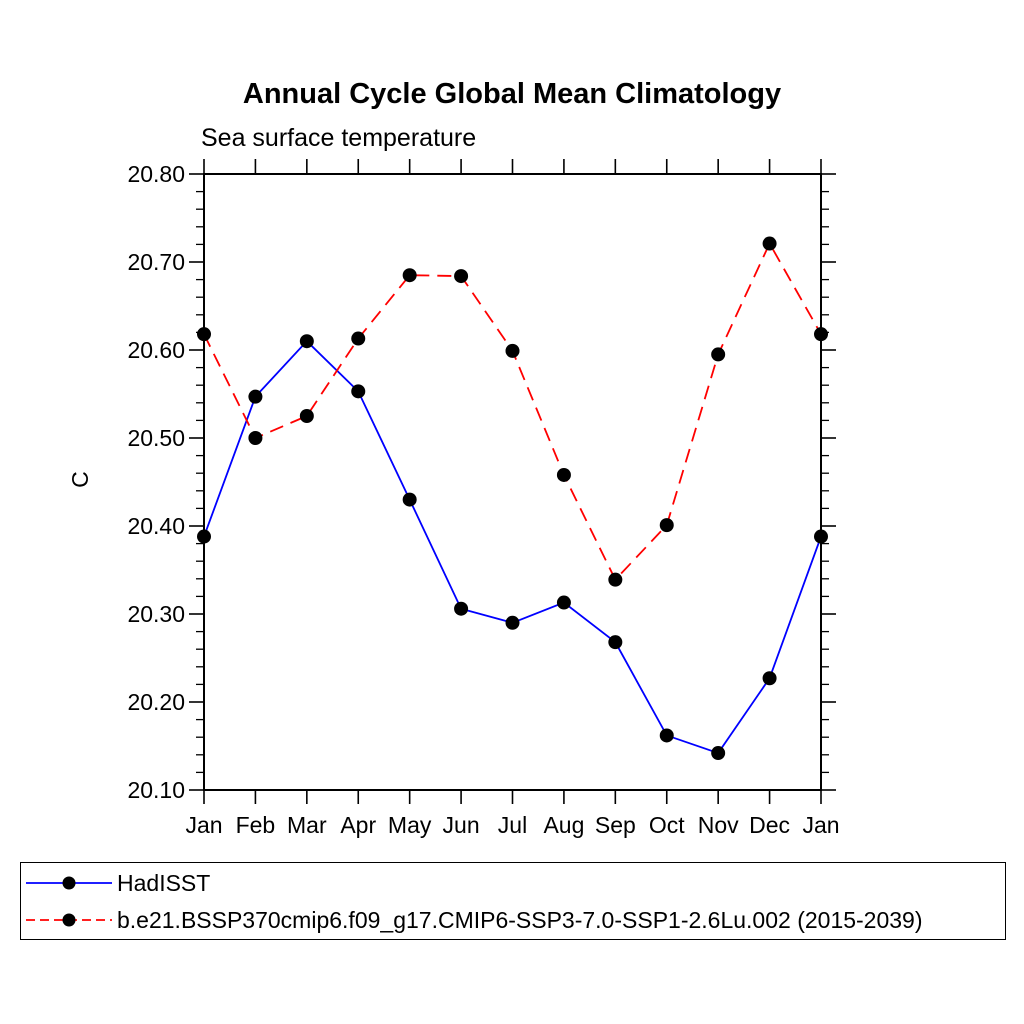 This screenshot has height=1024, width=1024. I want to click on y-tick-label: 20.80, so click(156, 174).